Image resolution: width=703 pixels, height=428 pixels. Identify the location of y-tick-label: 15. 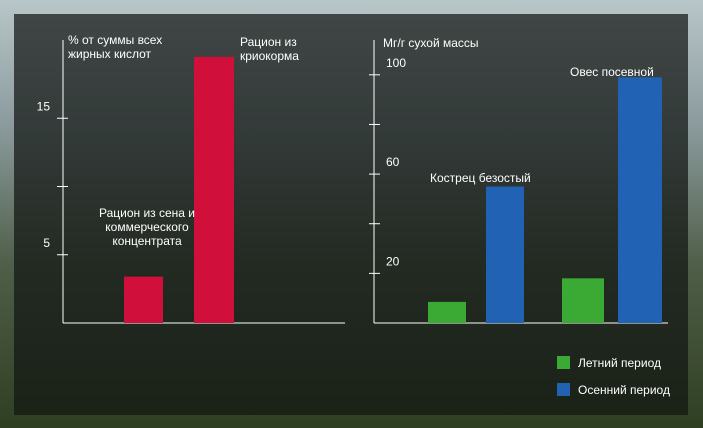
(44, 106).